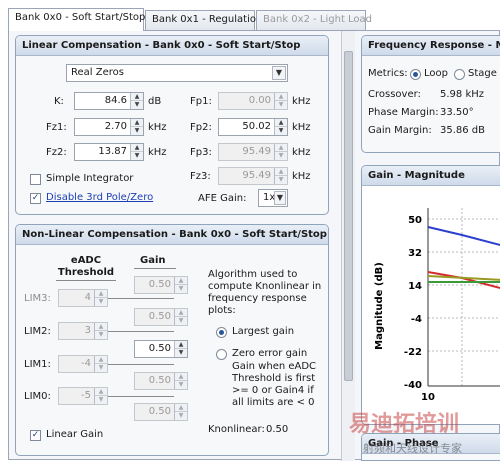 The height and width of the screenshot is (461, 500). I want to click on gain-phase-title: Gain - Phase, so click(431, 444).